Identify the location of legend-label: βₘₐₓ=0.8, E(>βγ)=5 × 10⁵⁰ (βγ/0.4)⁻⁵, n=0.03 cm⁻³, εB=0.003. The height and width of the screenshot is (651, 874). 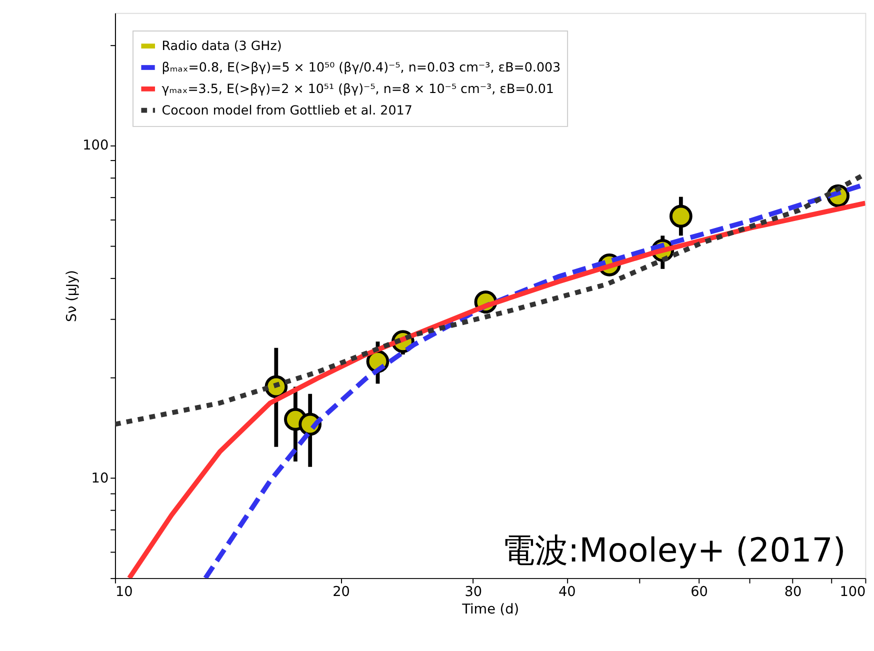
(361, 66).